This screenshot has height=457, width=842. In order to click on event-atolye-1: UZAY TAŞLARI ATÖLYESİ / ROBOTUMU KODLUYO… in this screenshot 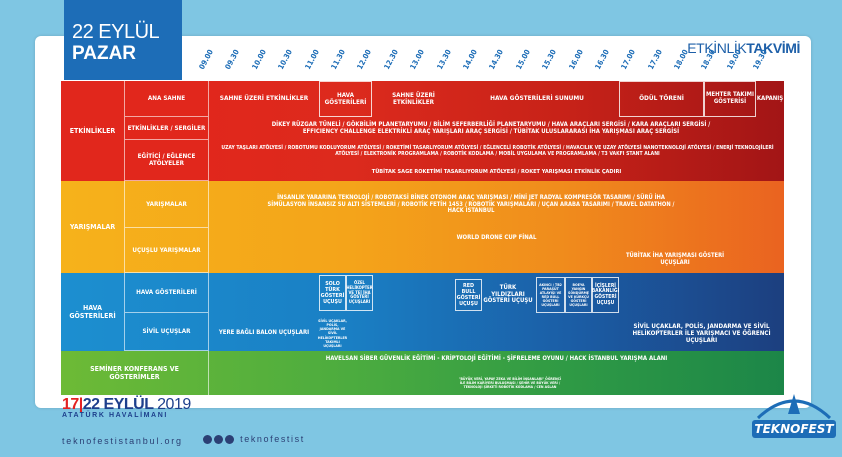, I will do `click(497, 151)`.